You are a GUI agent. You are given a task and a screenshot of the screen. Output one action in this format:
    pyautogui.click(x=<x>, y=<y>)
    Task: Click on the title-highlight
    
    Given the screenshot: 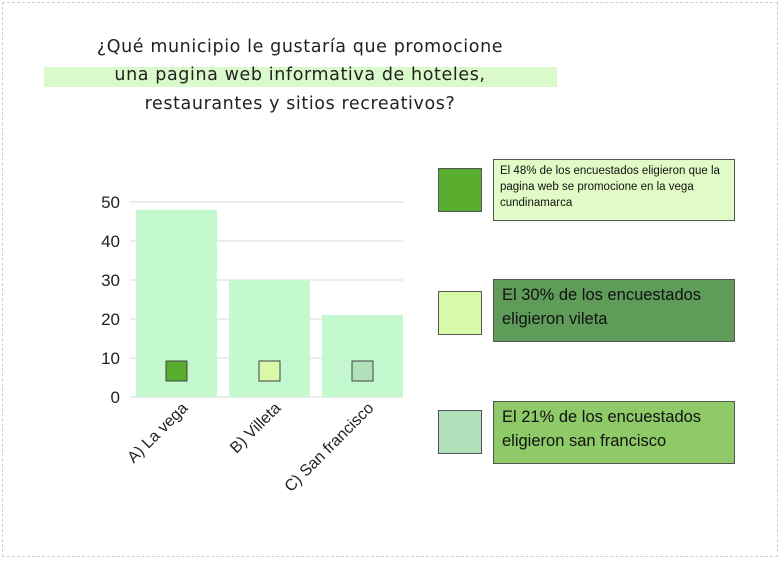 What is the action you would take?
    pyautogui.click(x=300, y=77)
    